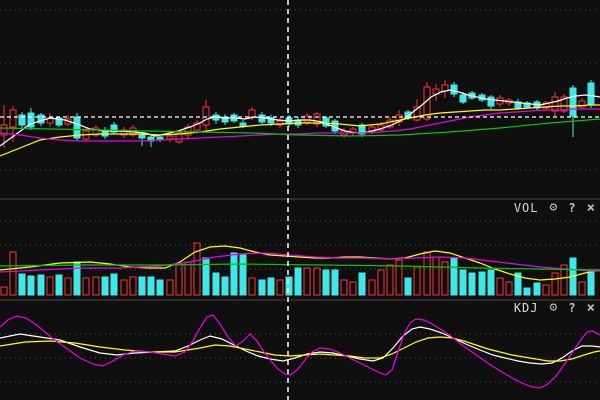 This screenshot has width=600, height=400. What do you see at coordinates (526, 208) in the screenshot?
I see `vol-panel-title: VOL` at bounding box center [526, 208].